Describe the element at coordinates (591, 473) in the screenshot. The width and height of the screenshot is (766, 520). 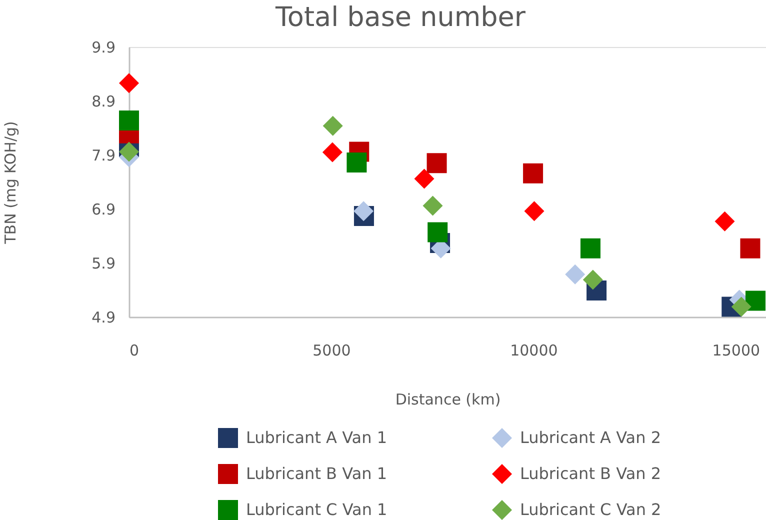
I see `legend-label: Lubricant B Van 2` at that location.